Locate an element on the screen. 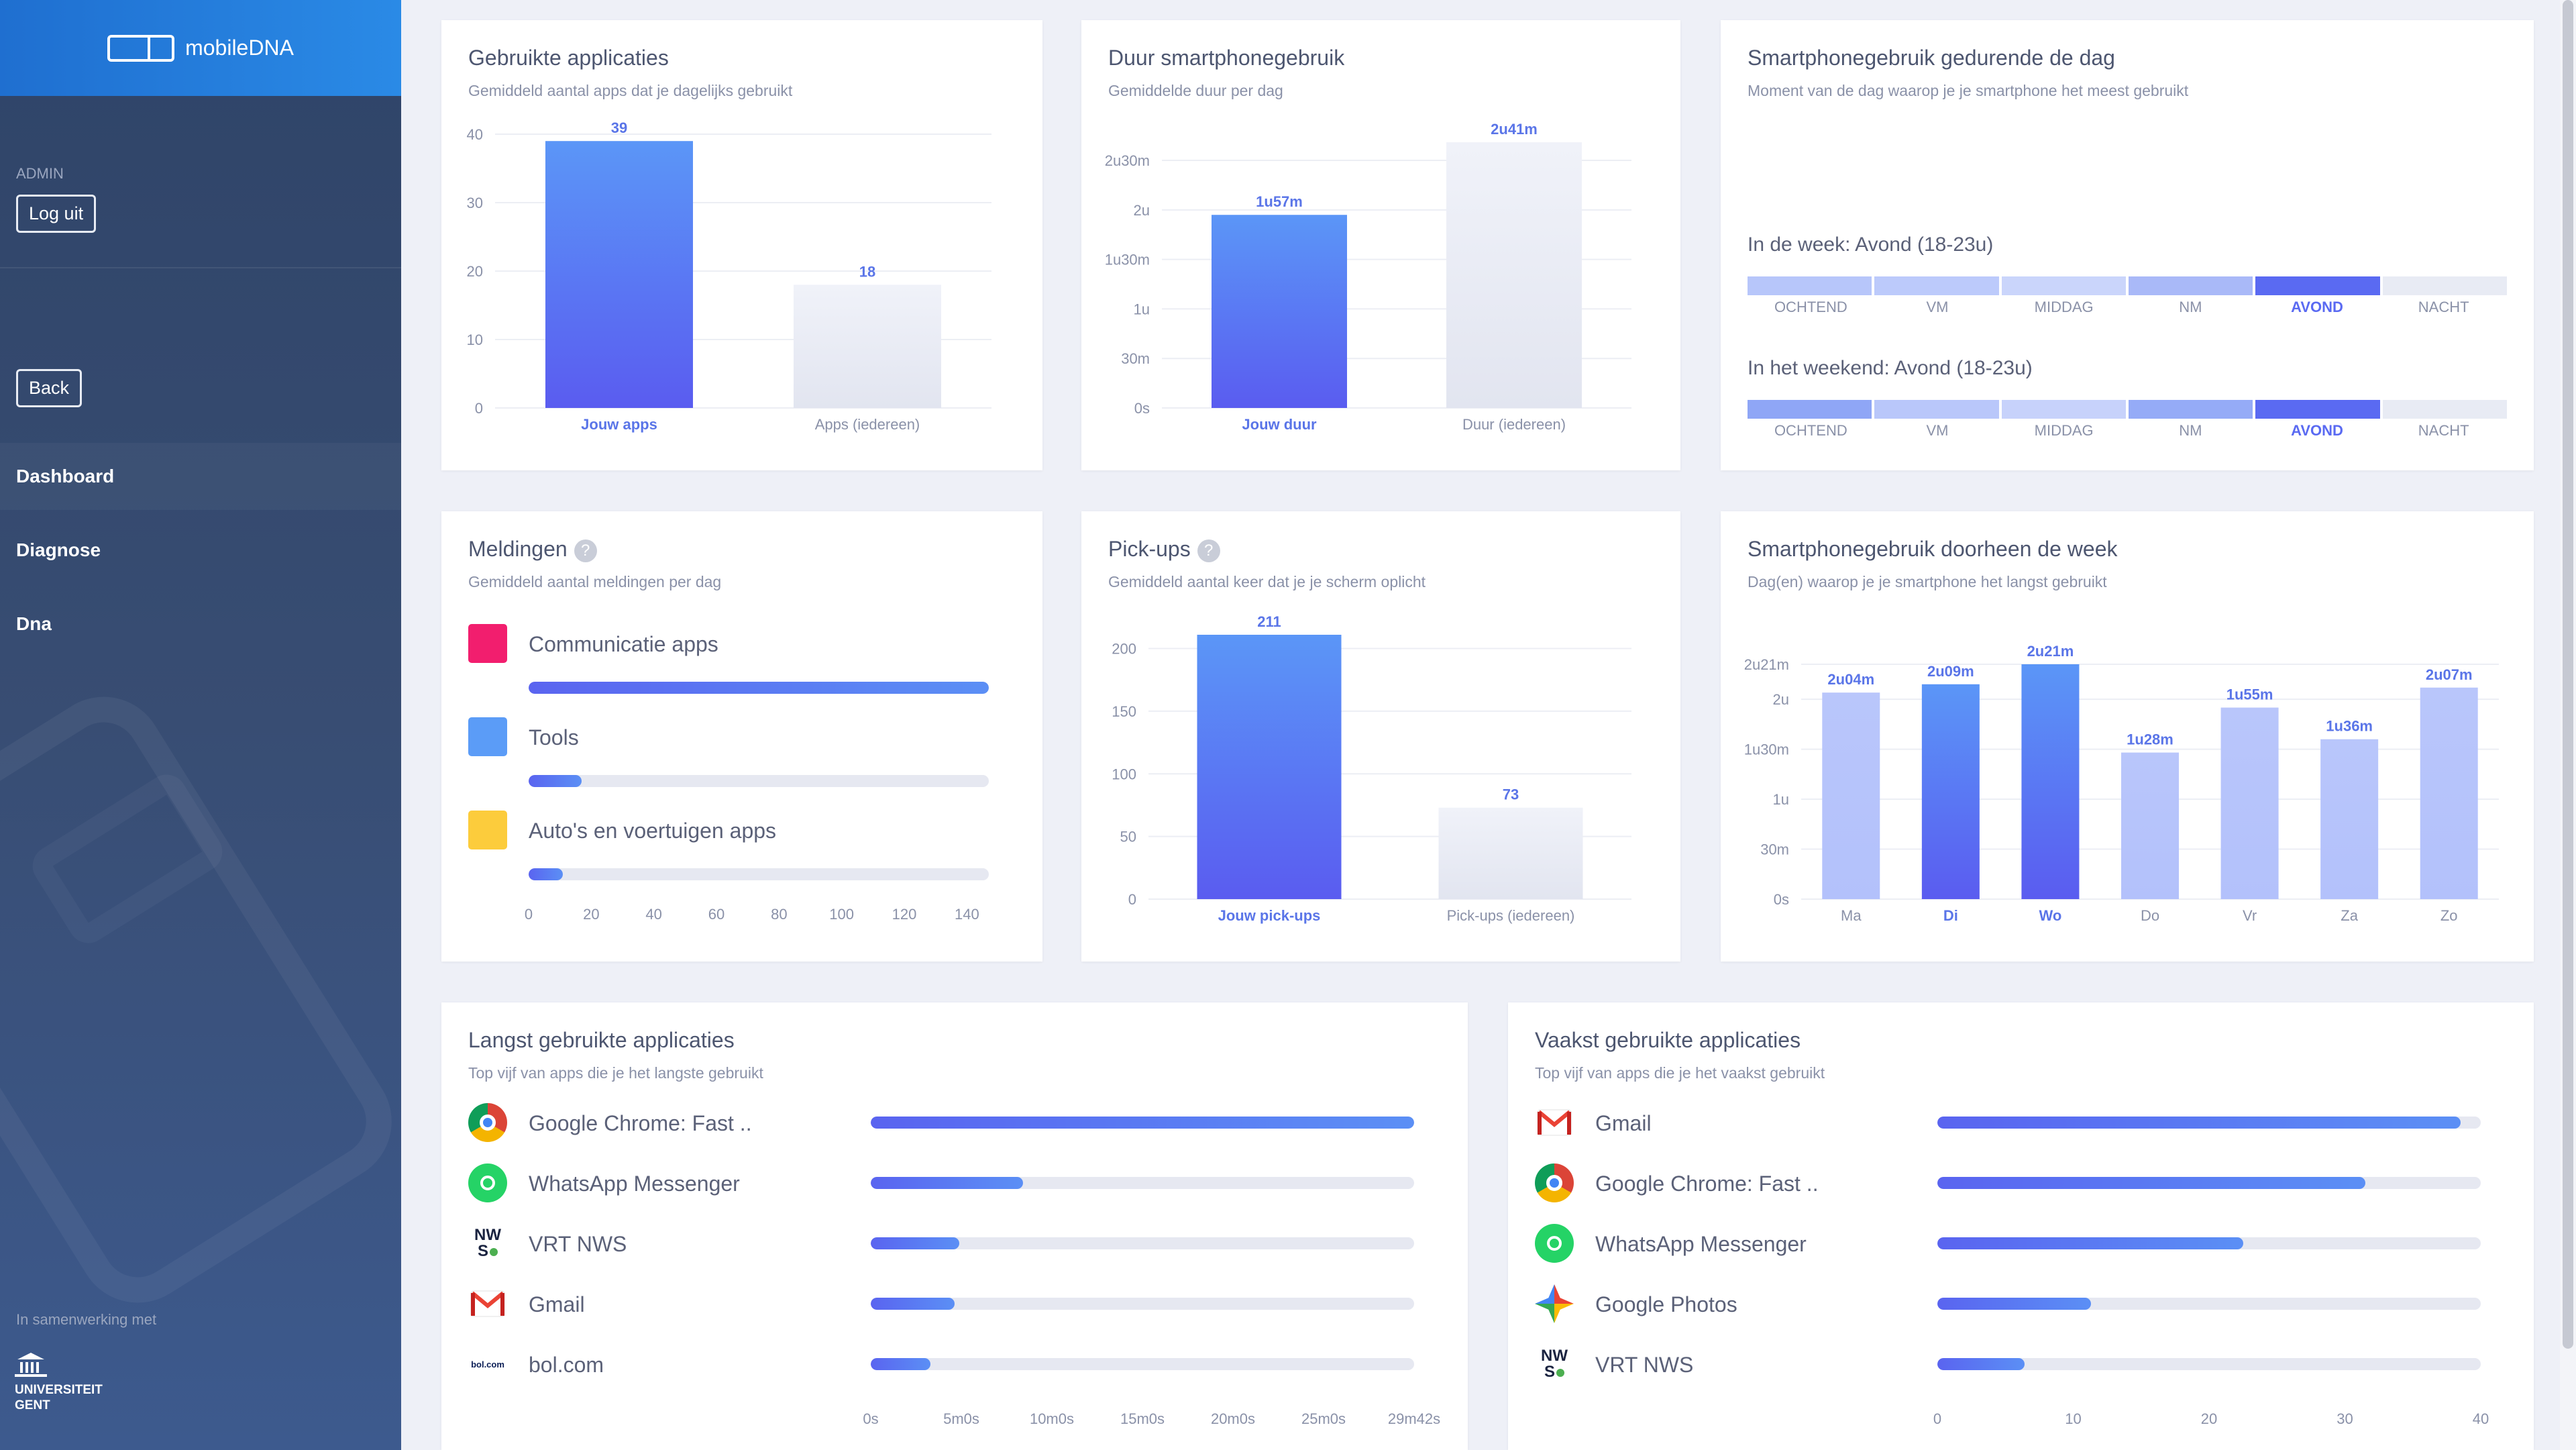 Image resolution: width=2576 pixels, height=1450 pixels. ugent-building-icon is located at coordinates (31, 1365).